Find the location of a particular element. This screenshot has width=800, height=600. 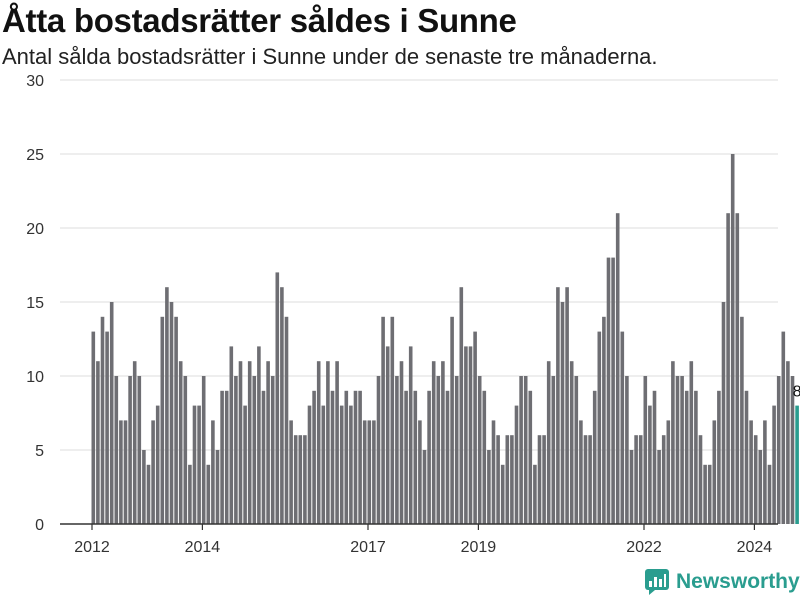

brand-logo: Newsworthy is located at coordinates (722, 582).